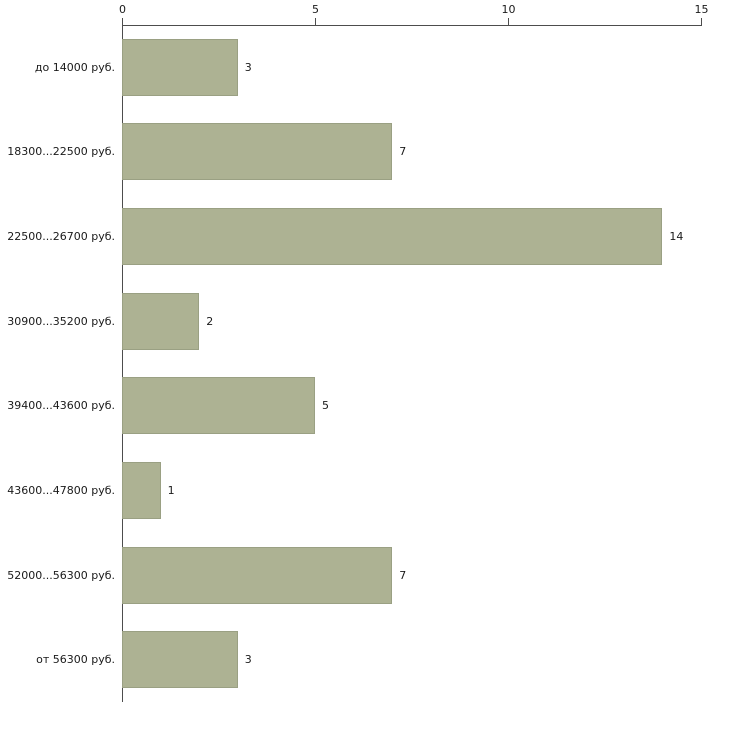 The width and height of the screenshot is (730, 730). Describe the element at coordinates (171, 490) in the screenshot. I see `value-label: 1` at that location.